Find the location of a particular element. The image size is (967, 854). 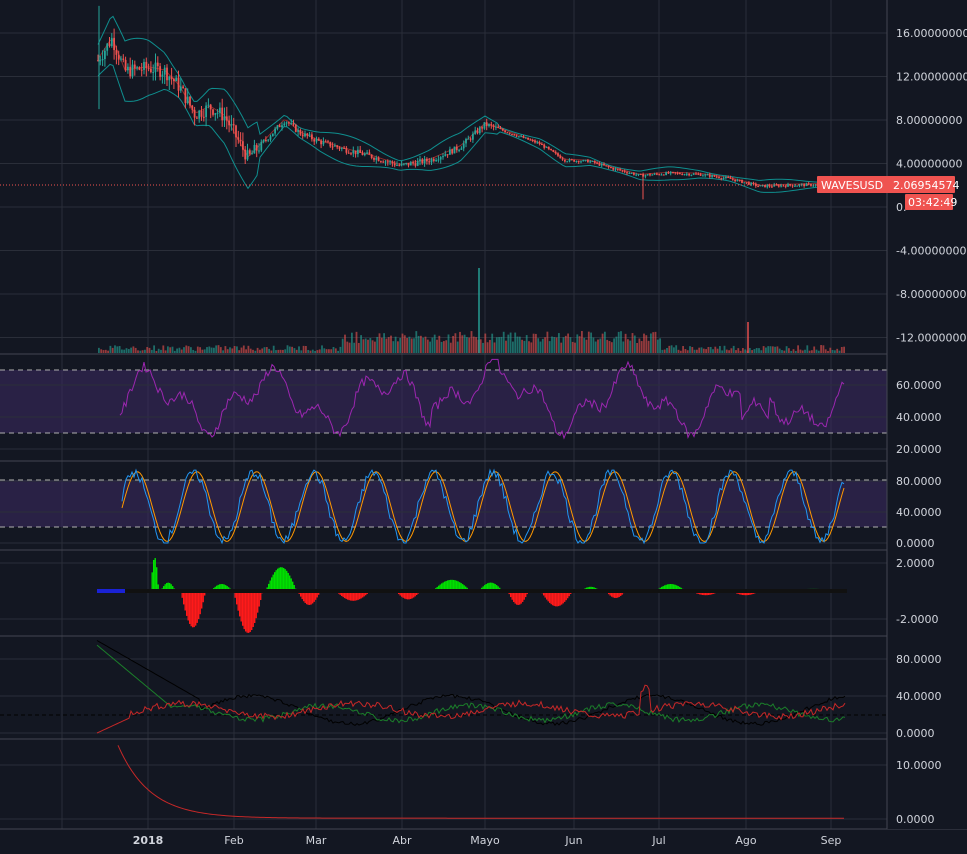

price-tick-label: -4.00000000 is located at coordinates (931, 251).